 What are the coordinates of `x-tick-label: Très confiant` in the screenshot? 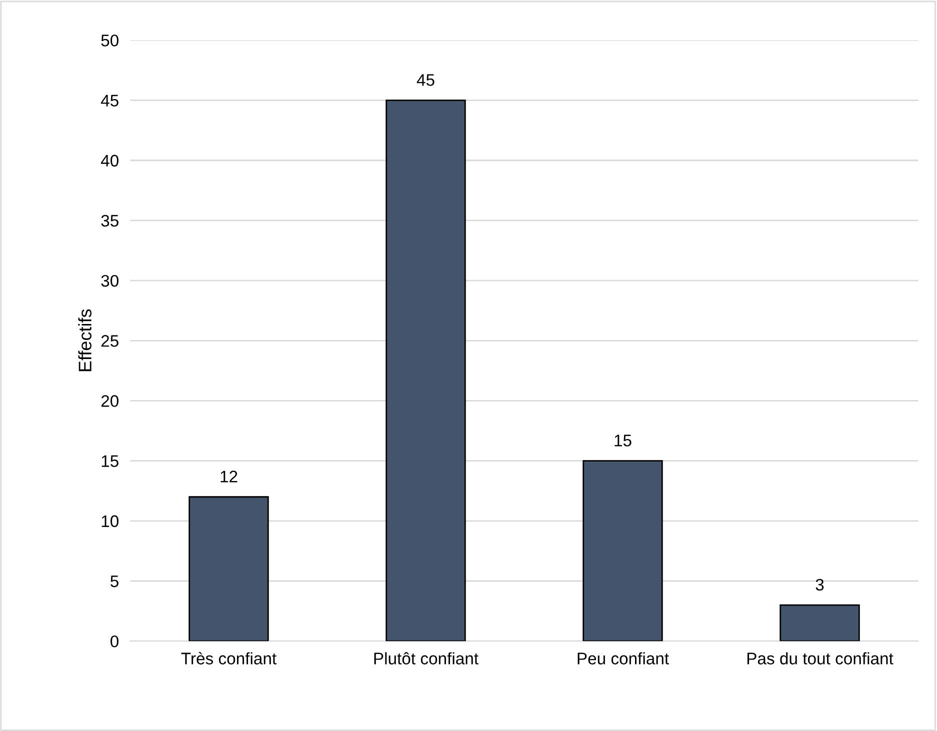 It's located at (228, 658).